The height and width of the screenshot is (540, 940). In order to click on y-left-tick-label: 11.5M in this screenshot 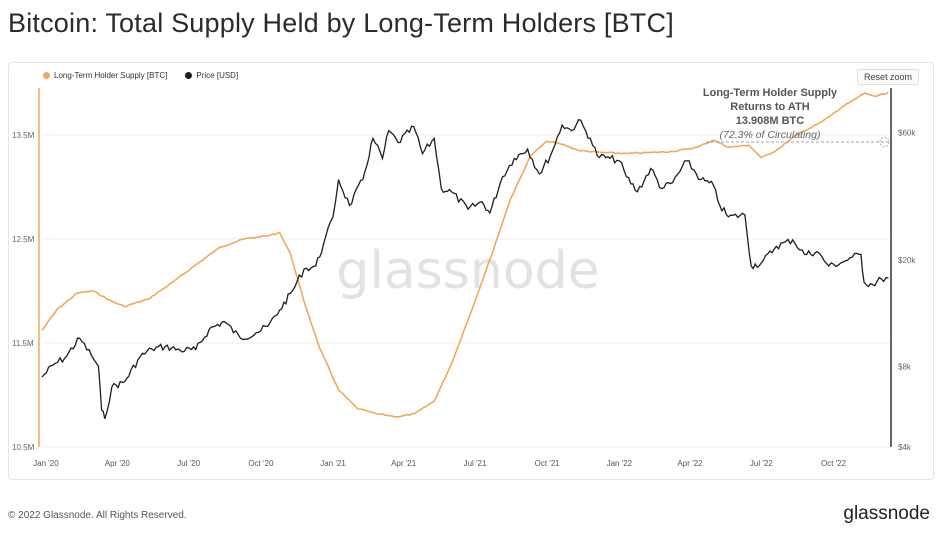, I will do `click(23, 343)`.